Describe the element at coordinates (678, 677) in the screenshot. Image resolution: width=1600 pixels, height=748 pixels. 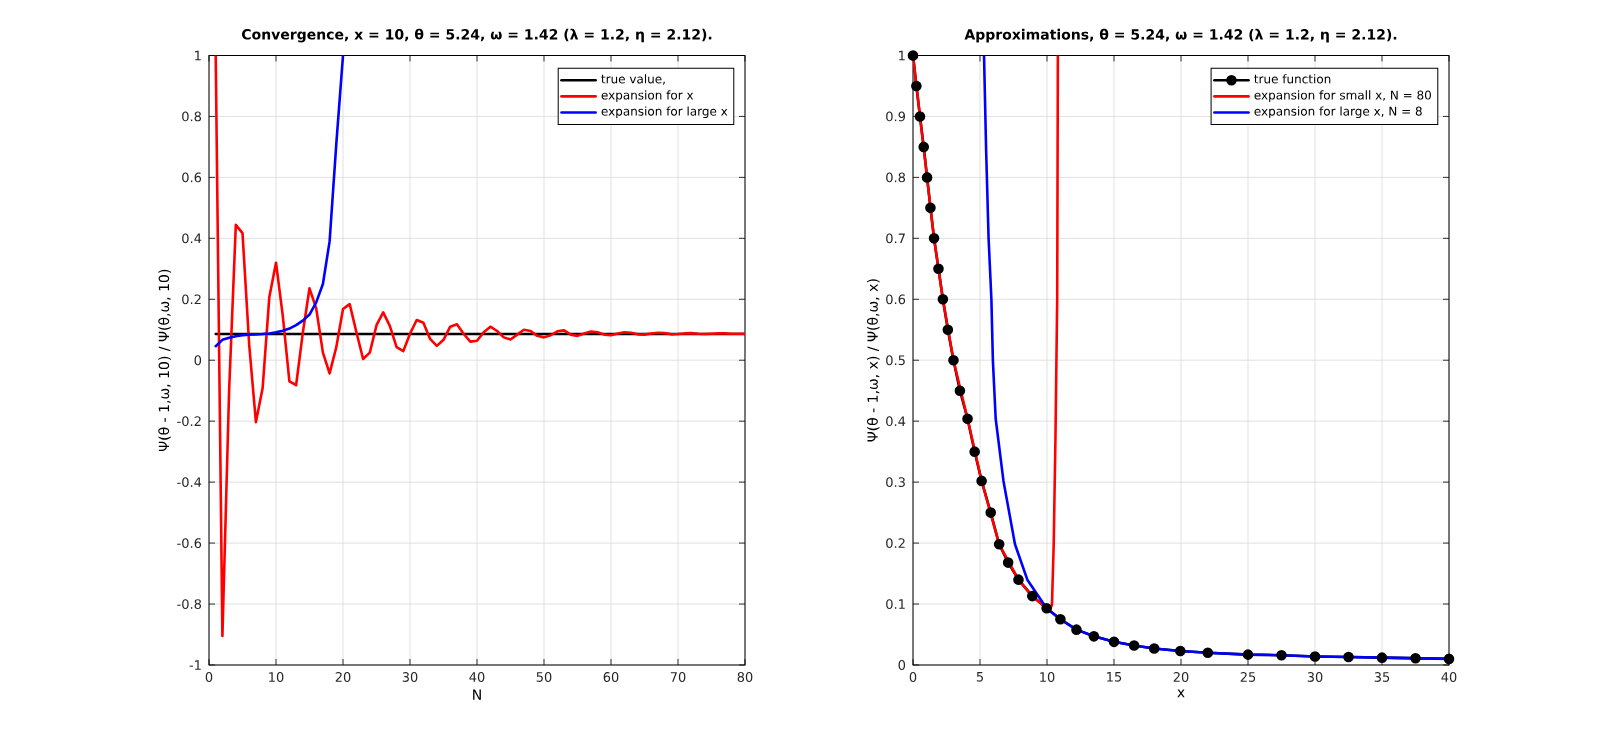
I see `x-tick-label: 70` at that location.